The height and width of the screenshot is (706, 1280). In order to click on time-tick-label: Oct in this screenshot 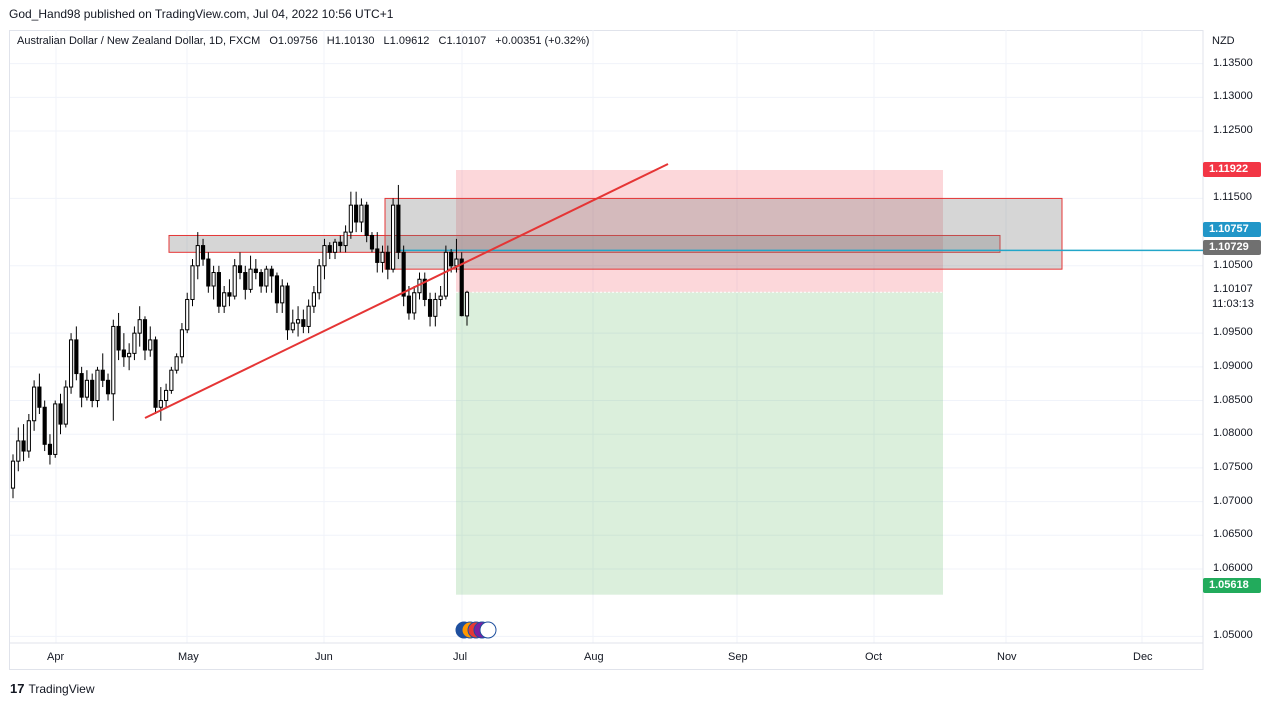, I will do `click(874, 657)`.